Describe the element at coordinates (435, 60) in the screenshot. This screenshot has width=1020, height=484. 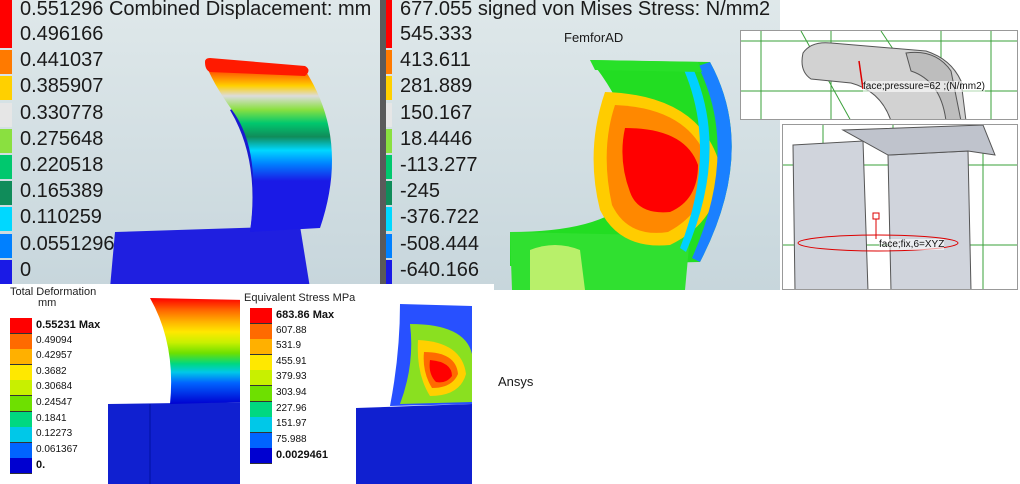
I see `legend-label: 413.611` at that location.